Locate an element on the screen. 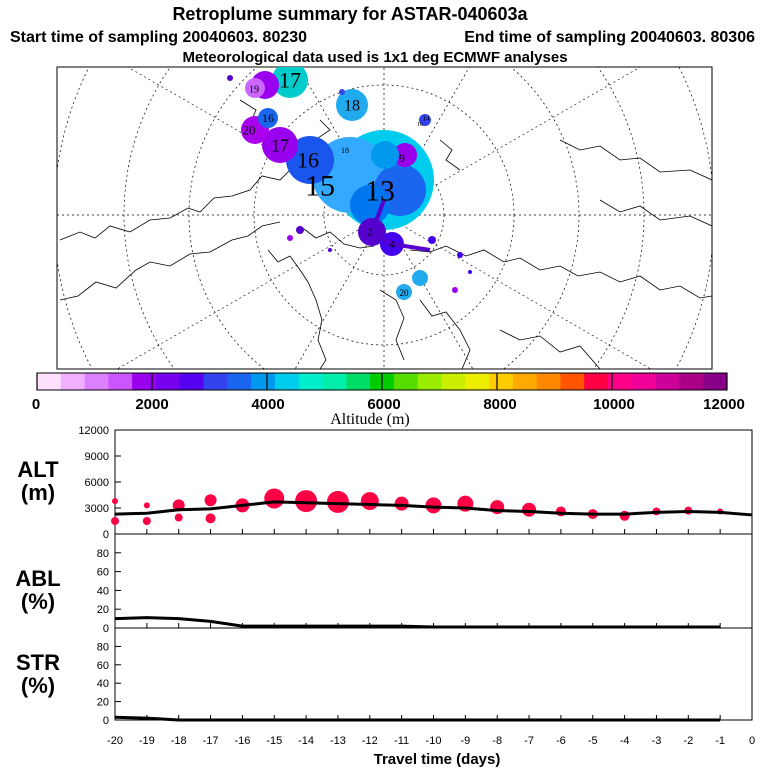 The height and width of the screenshot is (768, 768). x-tick-label: 0 is located at coordinates (752, 741).